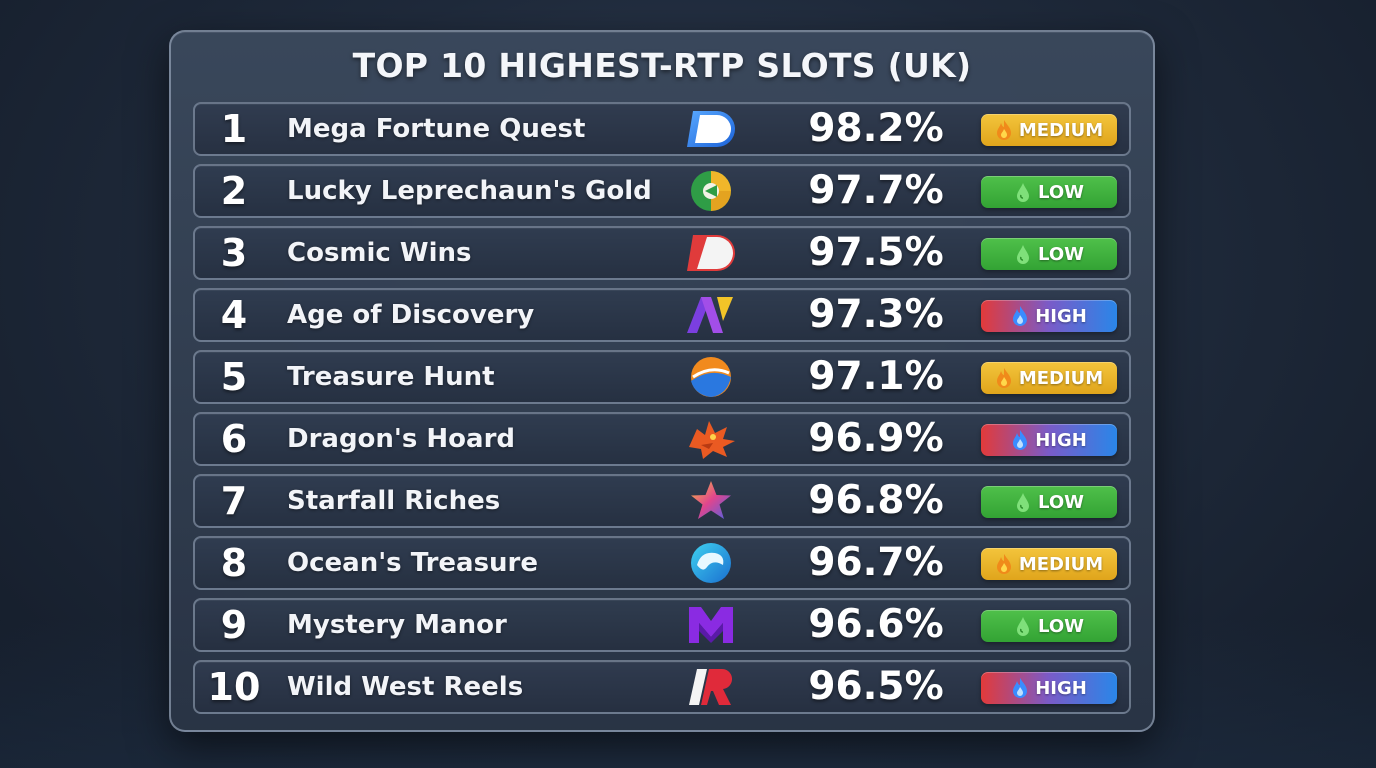 This screenshot has width=1376, height=768. What do you see at coordinates (662, 191) in the screenshot?
I see `slot-row-2: 2 Lucky Leprechaun's Gold 97.7% LOW` at bounding box center [662, 191].